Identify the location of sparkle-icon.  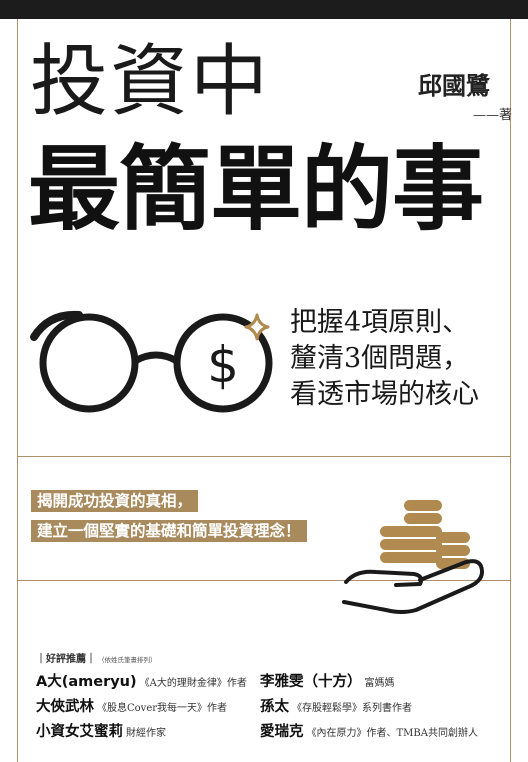
(257, 327).